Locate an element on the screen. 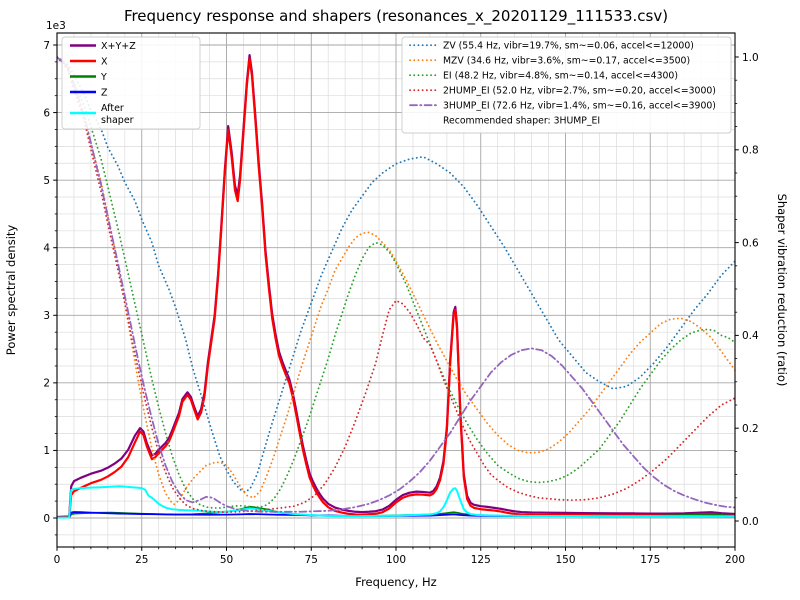 The image size is (800, 600). x-tick-label: 200 is located at coordinates (735, 560).